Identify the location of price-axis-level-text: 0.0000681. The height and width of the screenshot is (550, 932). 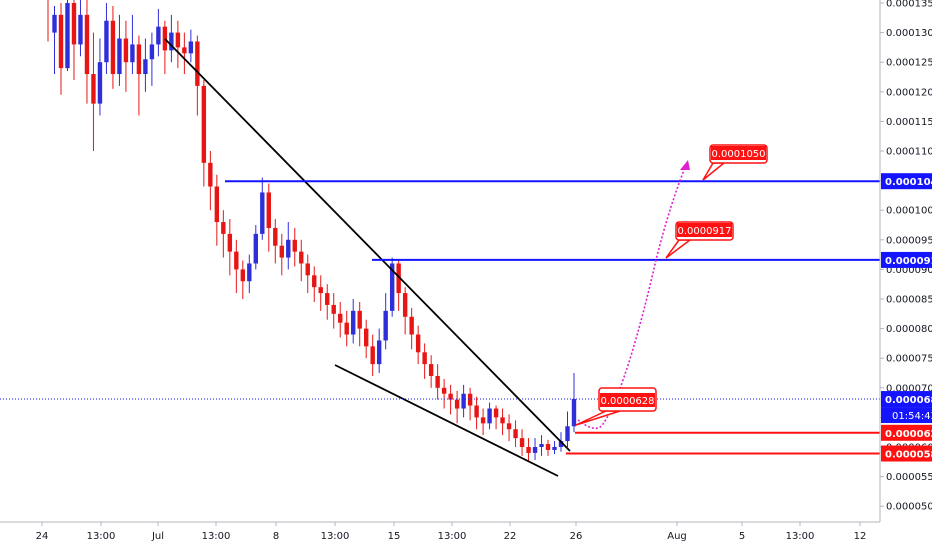
(908, 400).